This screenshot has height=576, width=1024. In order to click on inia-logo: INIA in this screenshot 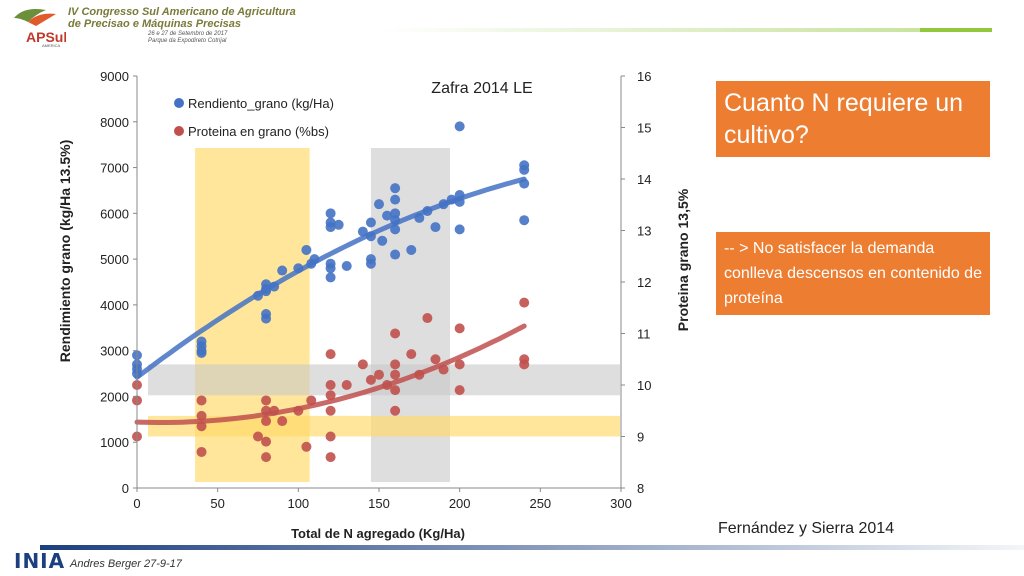, I will do `click(40, 561)`.